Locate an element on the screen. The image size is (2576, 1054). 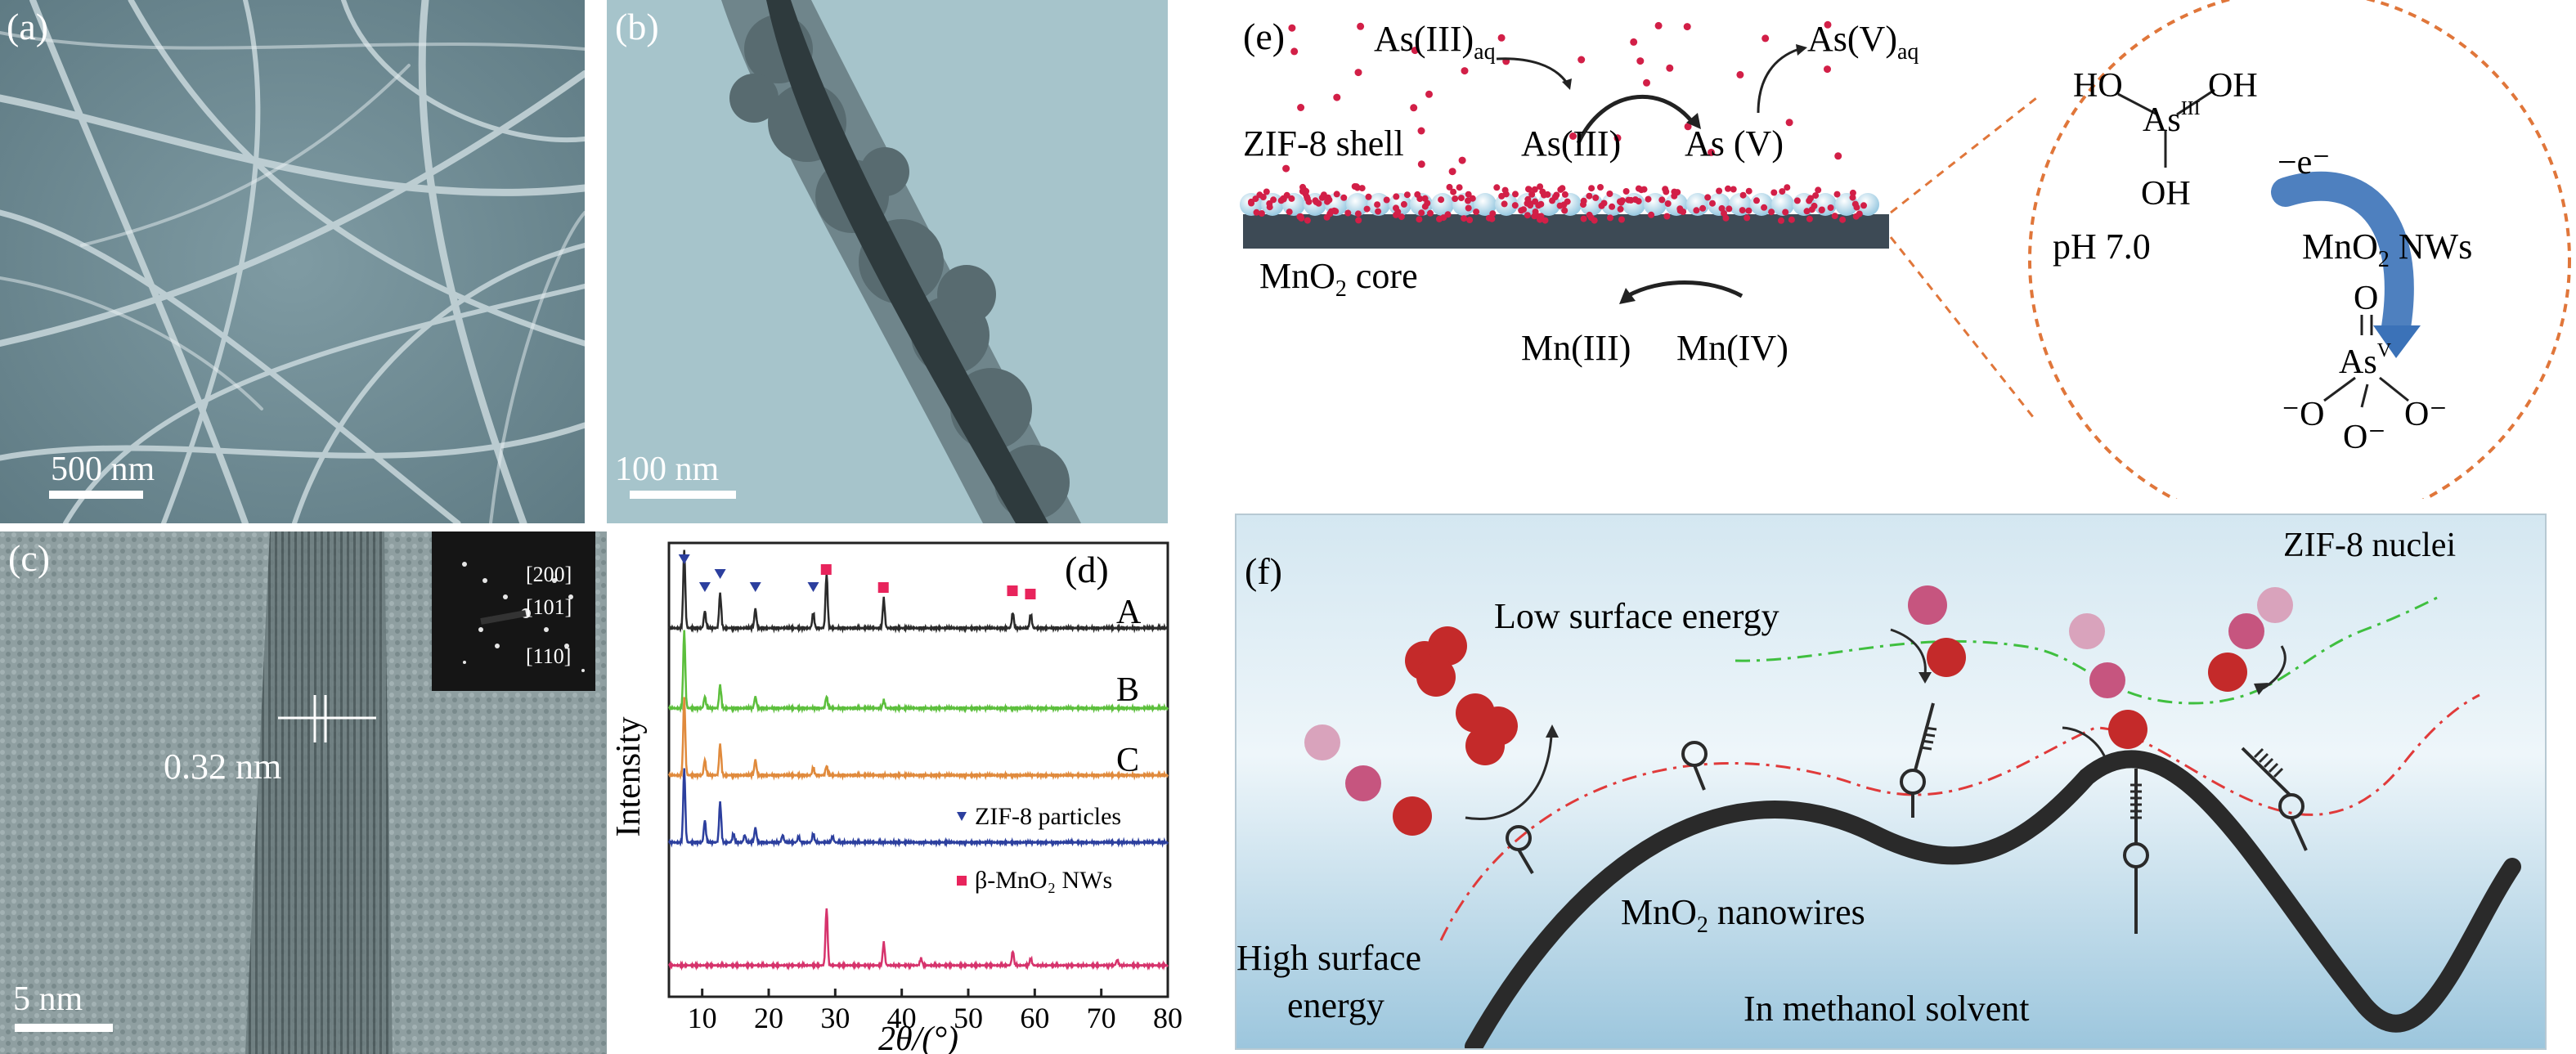
low-energy-boundary is located at coordinates (2087, 650).